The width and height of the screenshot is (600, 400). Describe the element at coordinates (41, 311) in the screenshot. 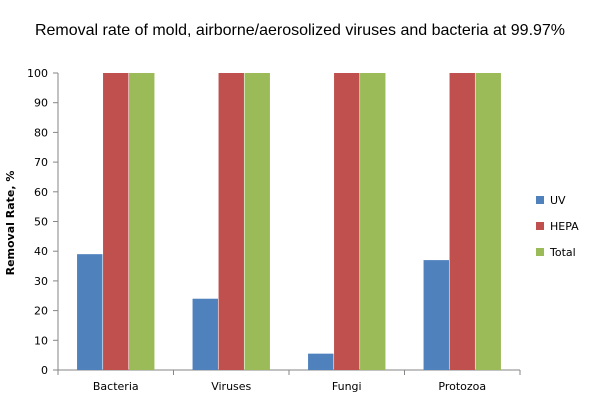

I see `y-tick-label: 20` at that location.